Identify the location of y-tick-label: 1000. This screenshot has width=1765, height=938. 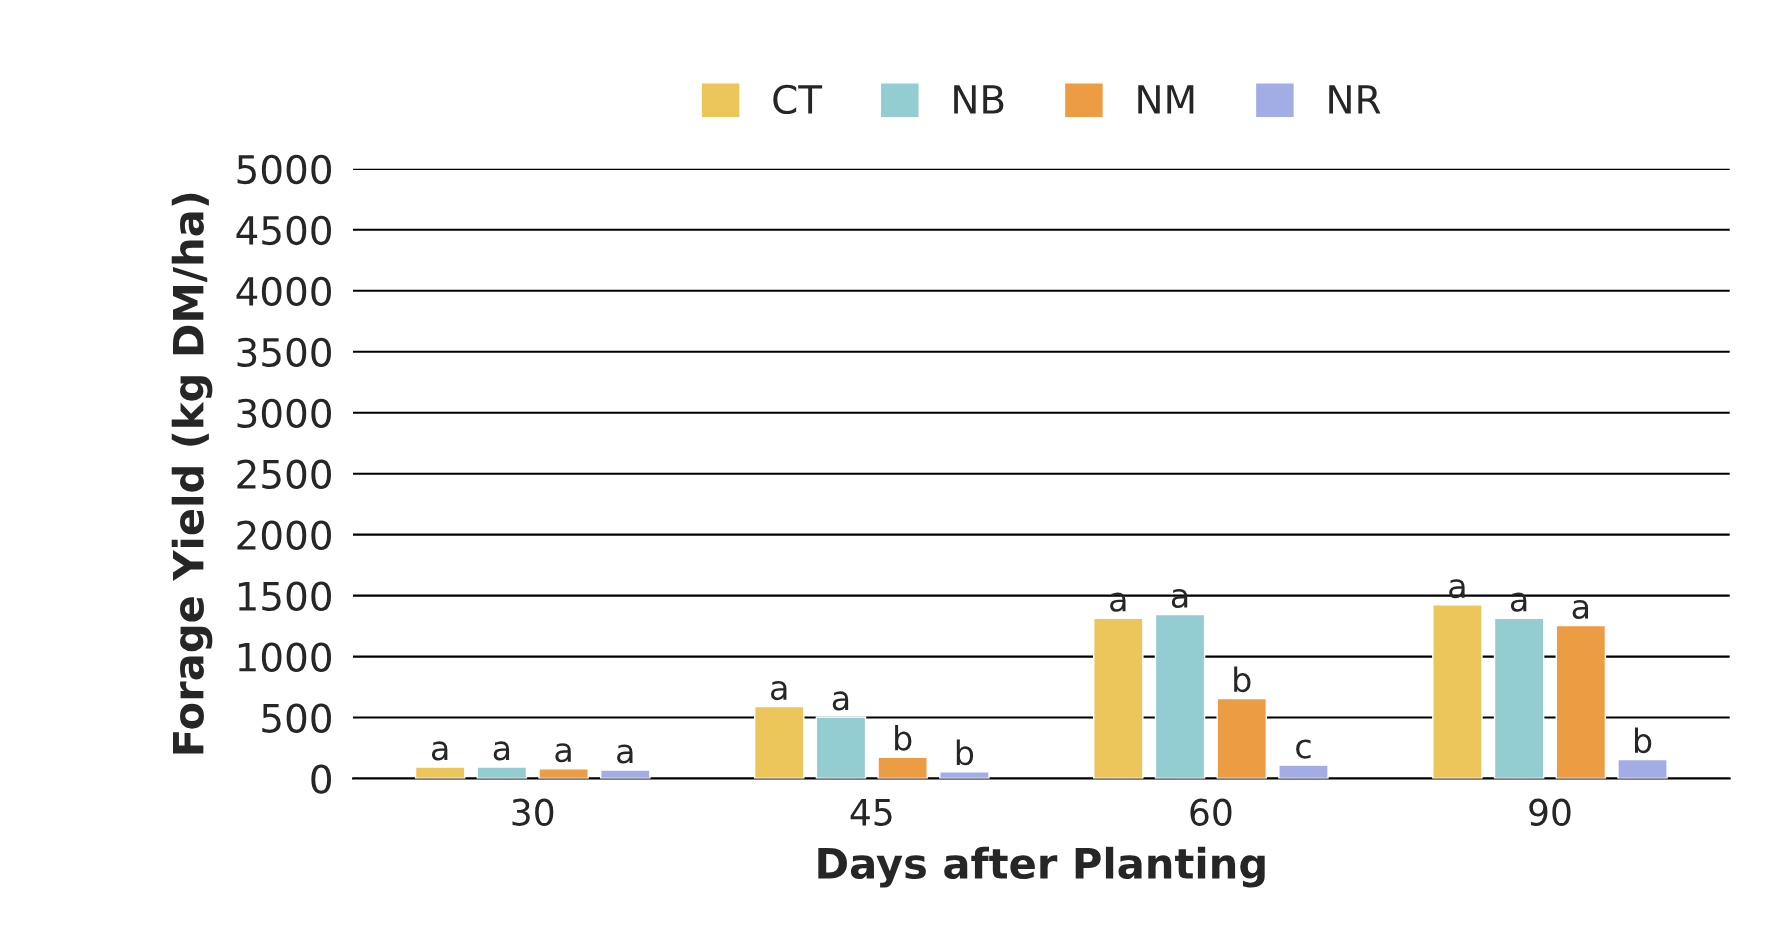
(284, 657).